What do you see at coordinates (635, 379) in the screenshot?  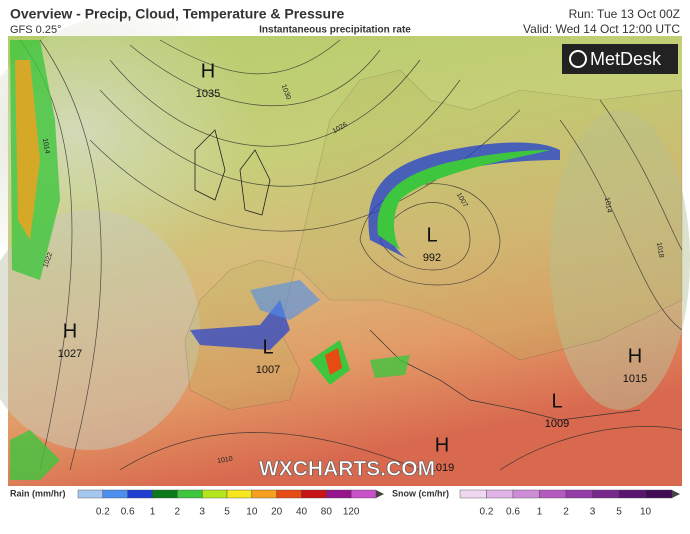 I see `system-pressure: 1015` at bounding box center [635, 379].